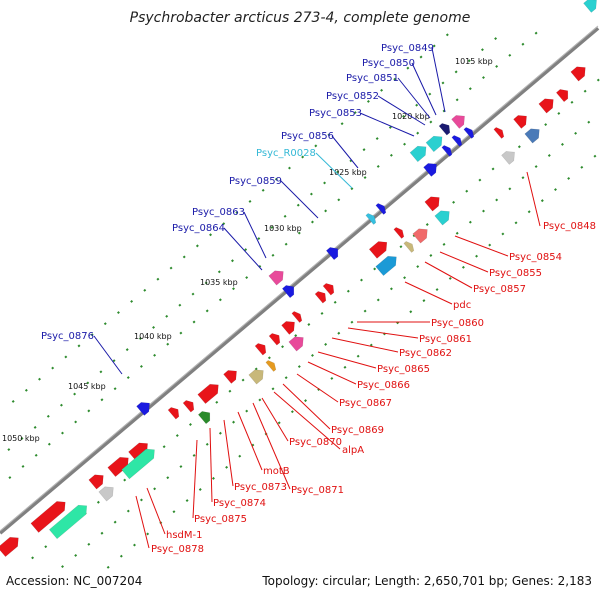  Describe the element at coordinates (515, 273) in the screenshot. I see `gene-label: Psyc_0855` at that location.